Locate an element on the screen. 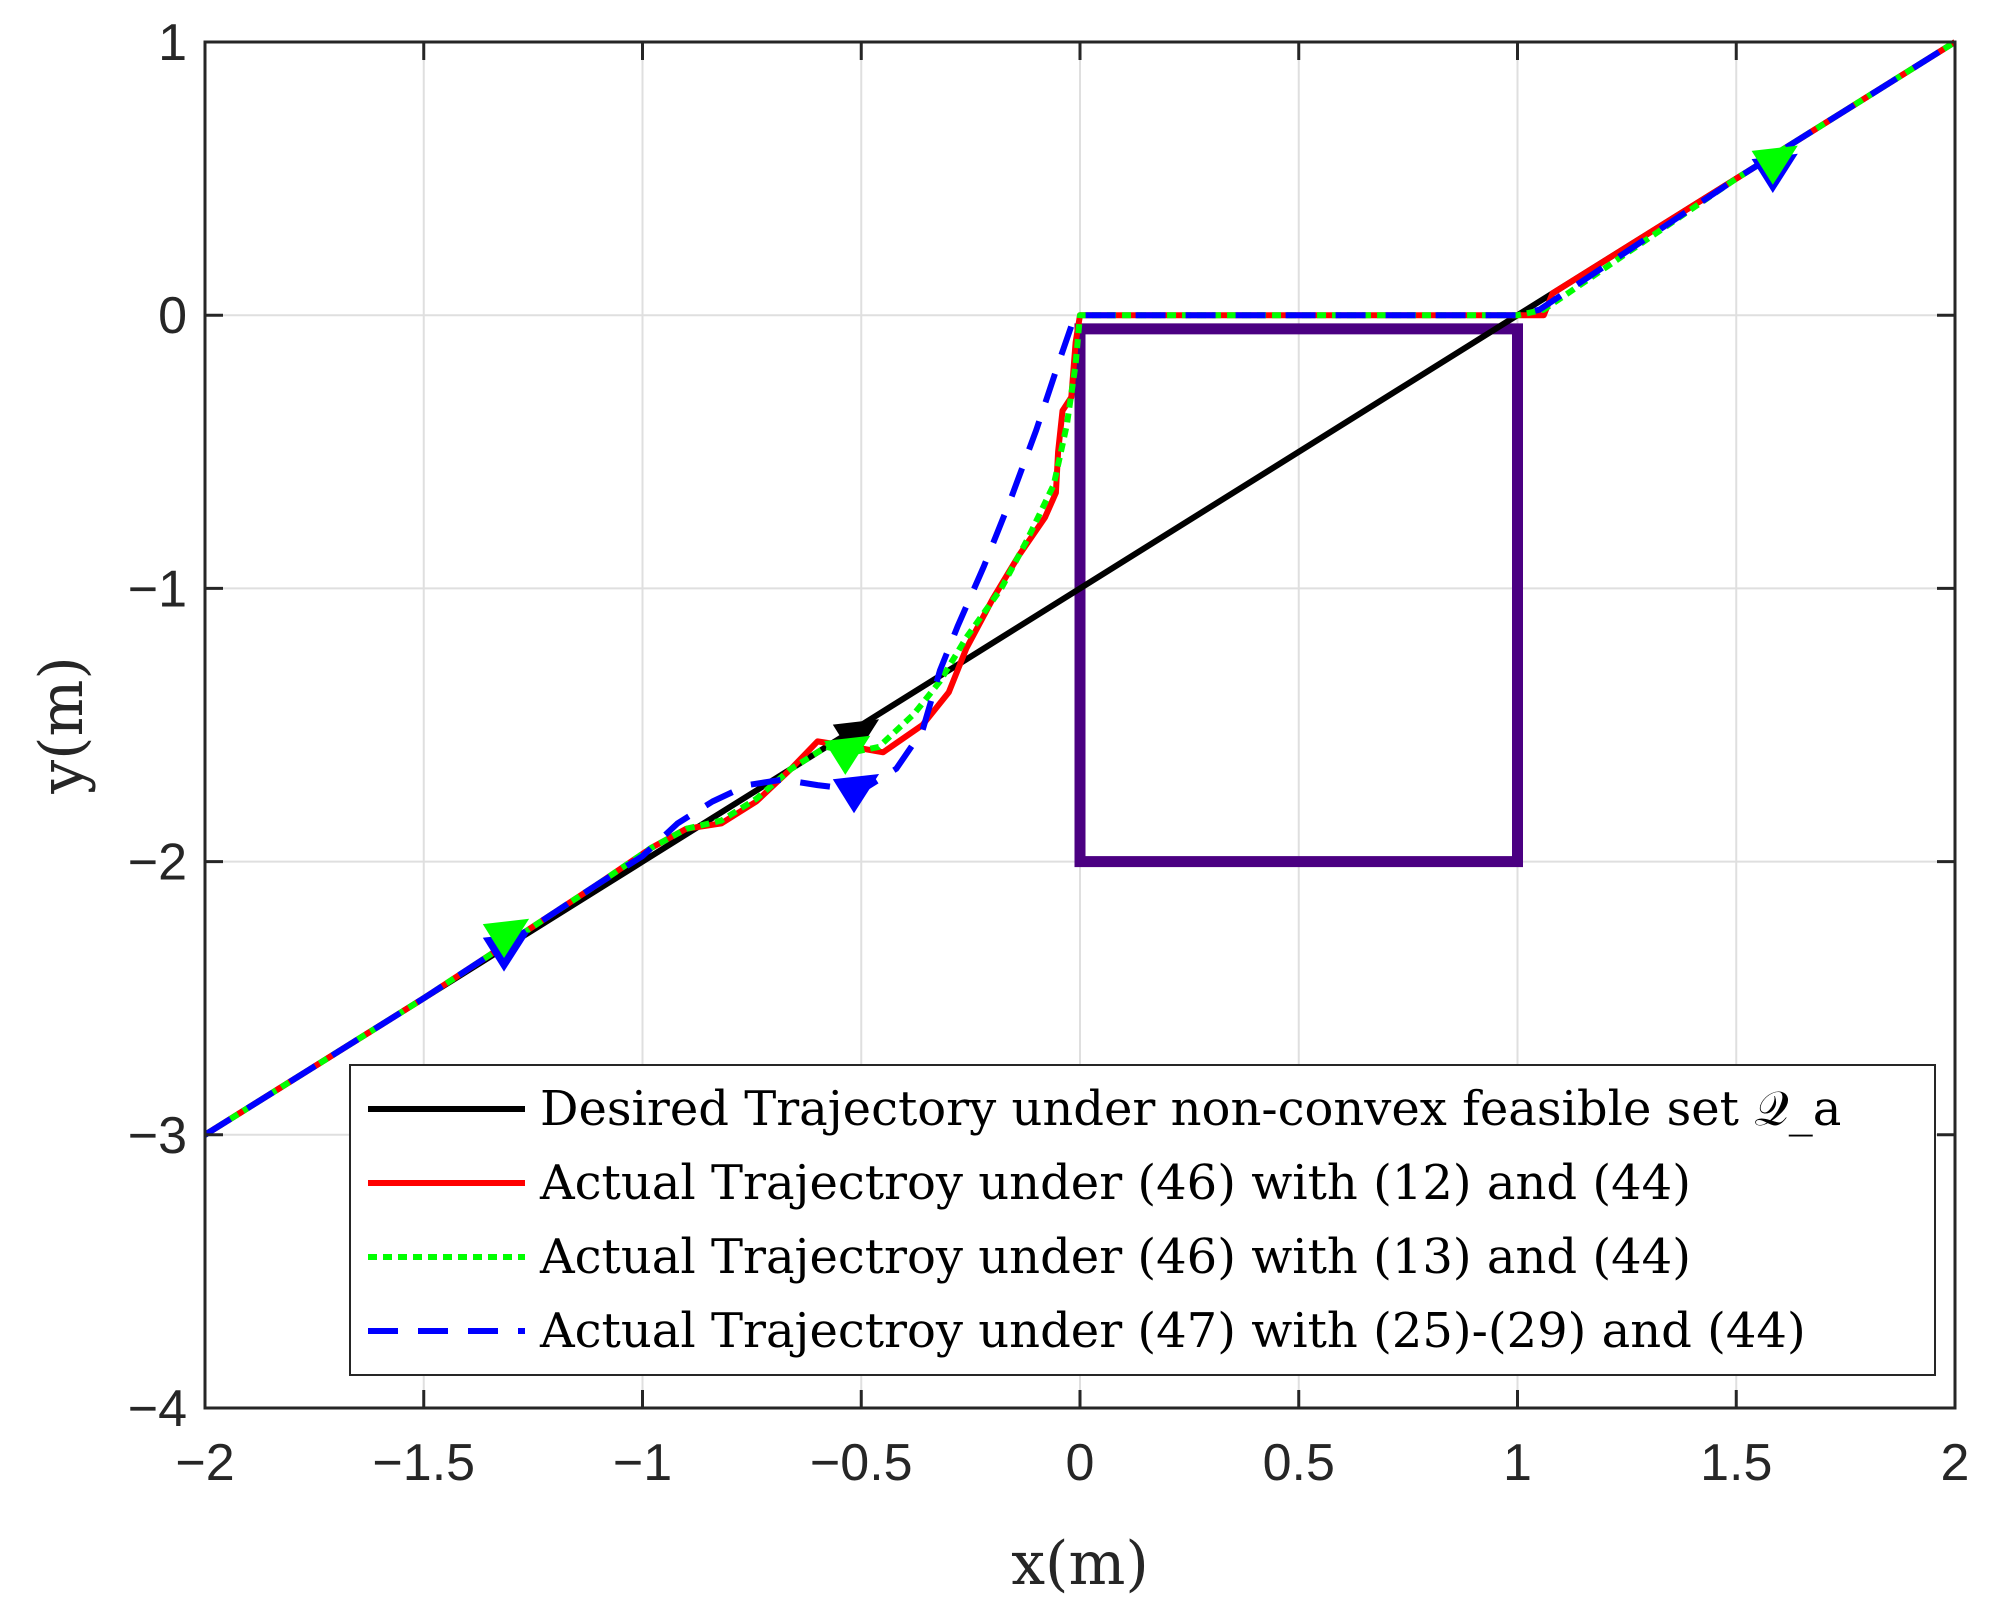 The image size is (1997, 1614). y-tick-label: −4 is located at coordinates (157, 1409).